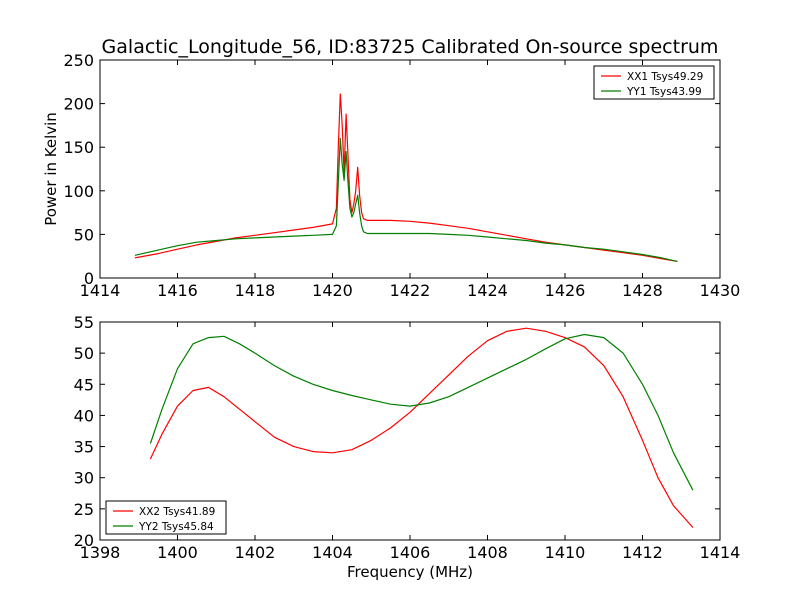 The height and width of the screenshot is (600, 800). I want to click on x-tick-label: 1430, so click(720, 290).